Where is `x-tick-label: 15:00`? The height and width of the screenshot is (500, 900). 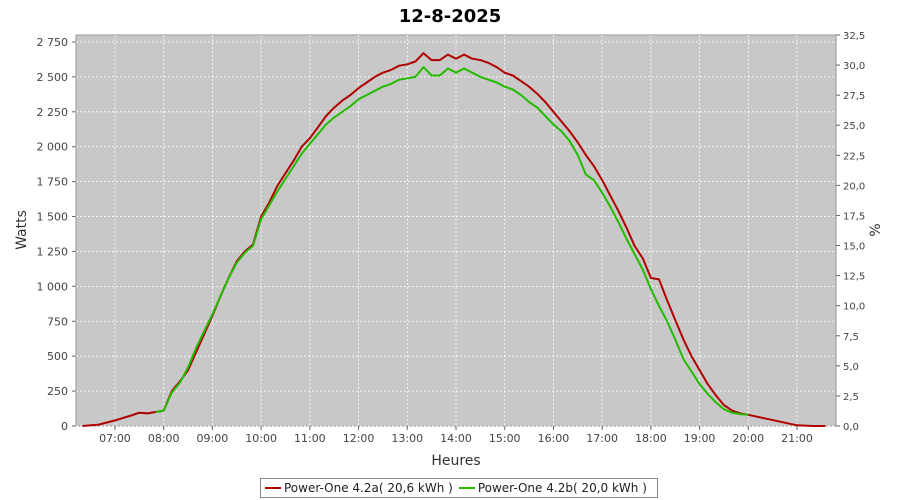 x-tick-label: 15:00 is located at coordinates (505, 438).